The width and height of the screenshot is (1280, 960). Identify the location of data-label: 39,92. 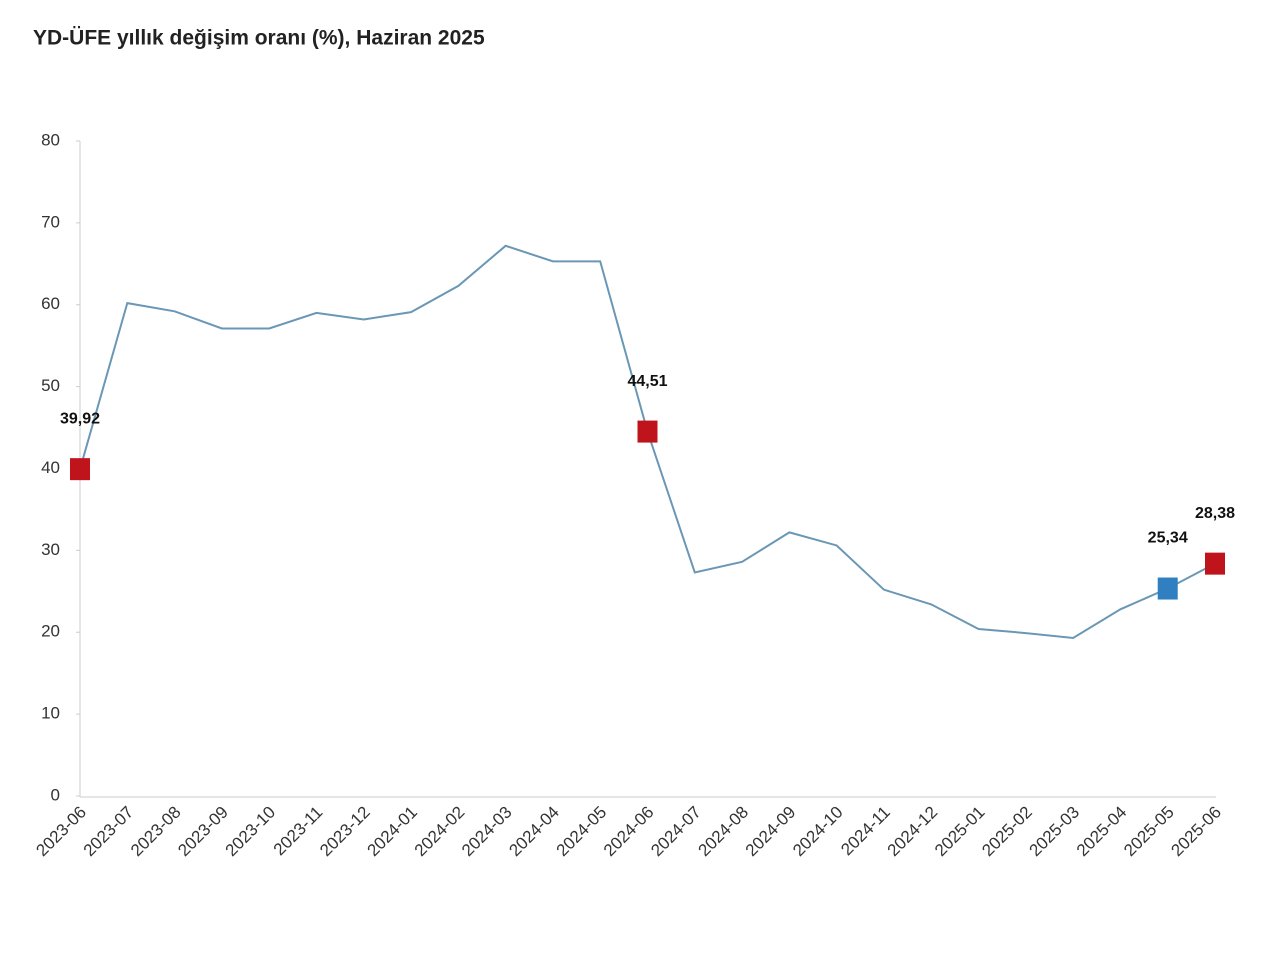
(80, 418).